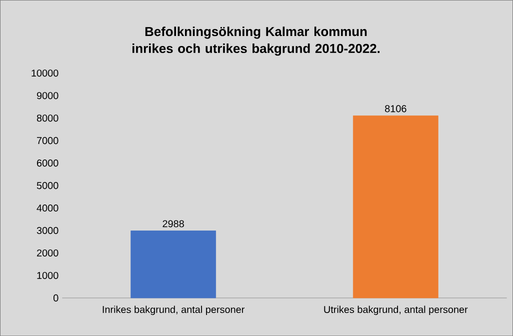 This screenshot has height=336, width=513. What do you see at coordinates (47, 118) in the screenshot?
I see `y-tick-label: 8000` at bounding box center [47, 118].